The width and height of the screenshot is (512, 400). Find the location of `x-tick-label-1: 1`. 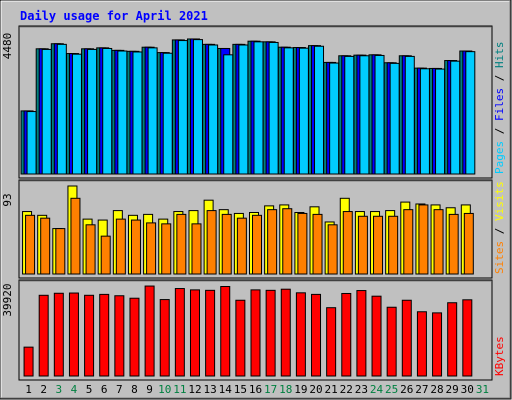

x-tick-label-1: 1 is located at coordinates (28, 389).